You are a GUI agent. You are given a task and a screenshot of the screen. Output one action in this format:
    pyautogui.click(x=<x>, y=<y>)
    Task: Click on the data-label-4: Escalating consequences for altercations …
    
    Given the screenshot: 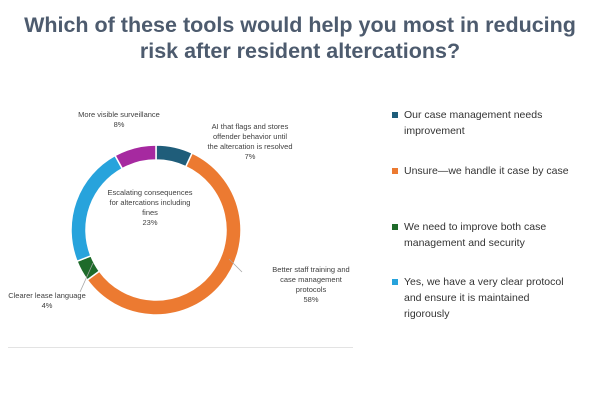 What is the action you would take?
    pyautogui.click(x=149, y=207)
    